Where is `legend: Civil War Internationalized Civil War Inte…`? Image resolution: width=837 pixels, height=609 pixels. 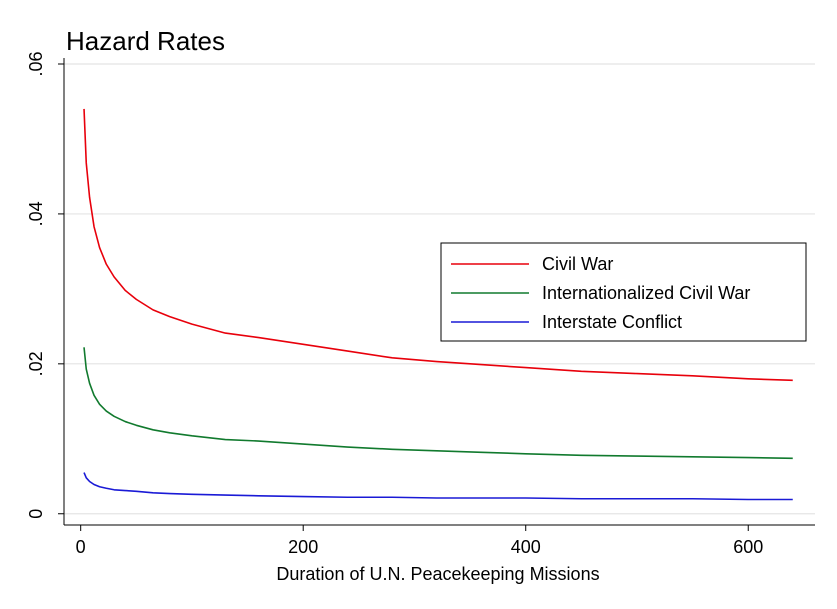 legend: Civil War Internationalized Civil War Inte… is located at coordinates (623, 292).